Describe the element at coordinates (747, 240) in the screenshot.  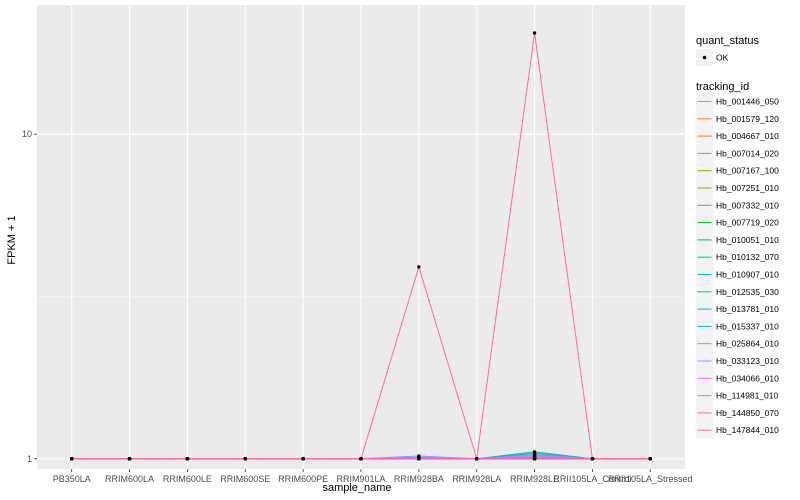
I see `legend-label: Hb_010051_010` at that location.